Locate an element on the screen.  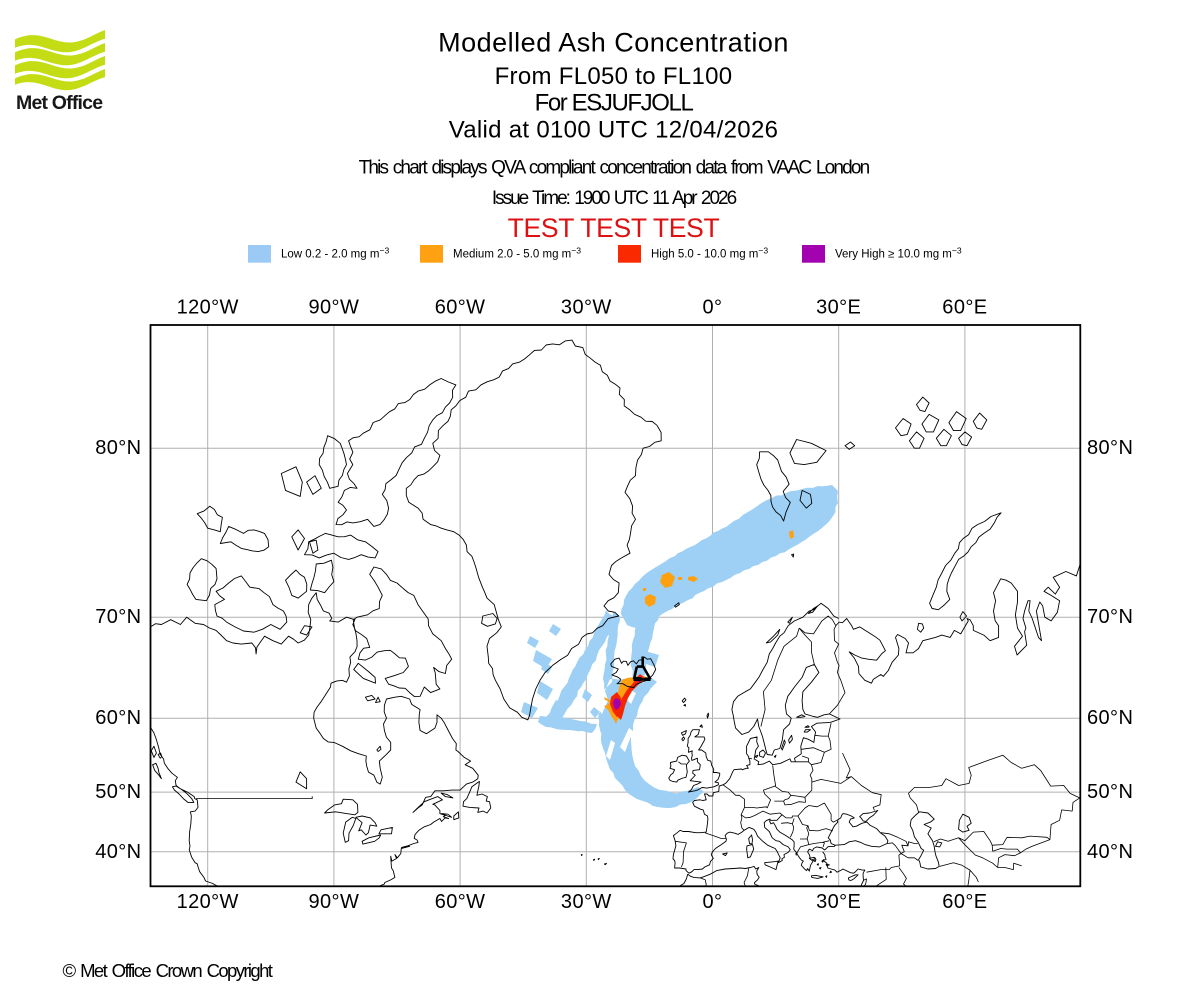
svg-text: For ESJUFJOLL is located at coordinates (614, 103).